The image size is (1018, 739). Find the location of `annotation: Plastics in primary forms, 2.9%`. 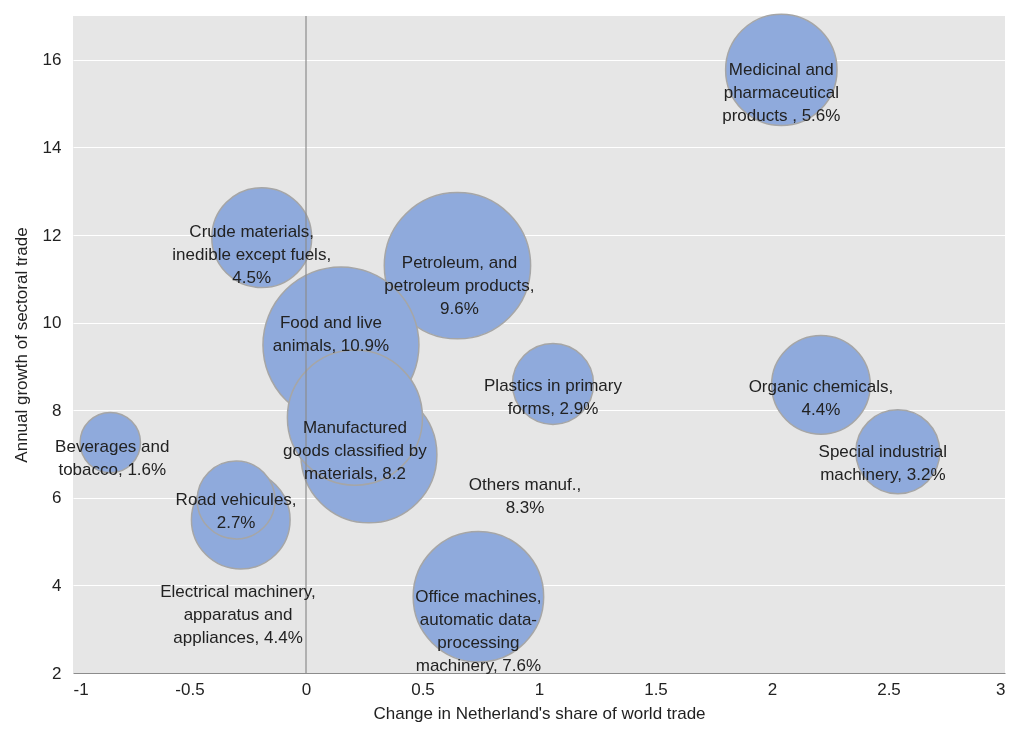

annotation: Plastics in primary forms, 2.9% is located at coordinates (553, 396).